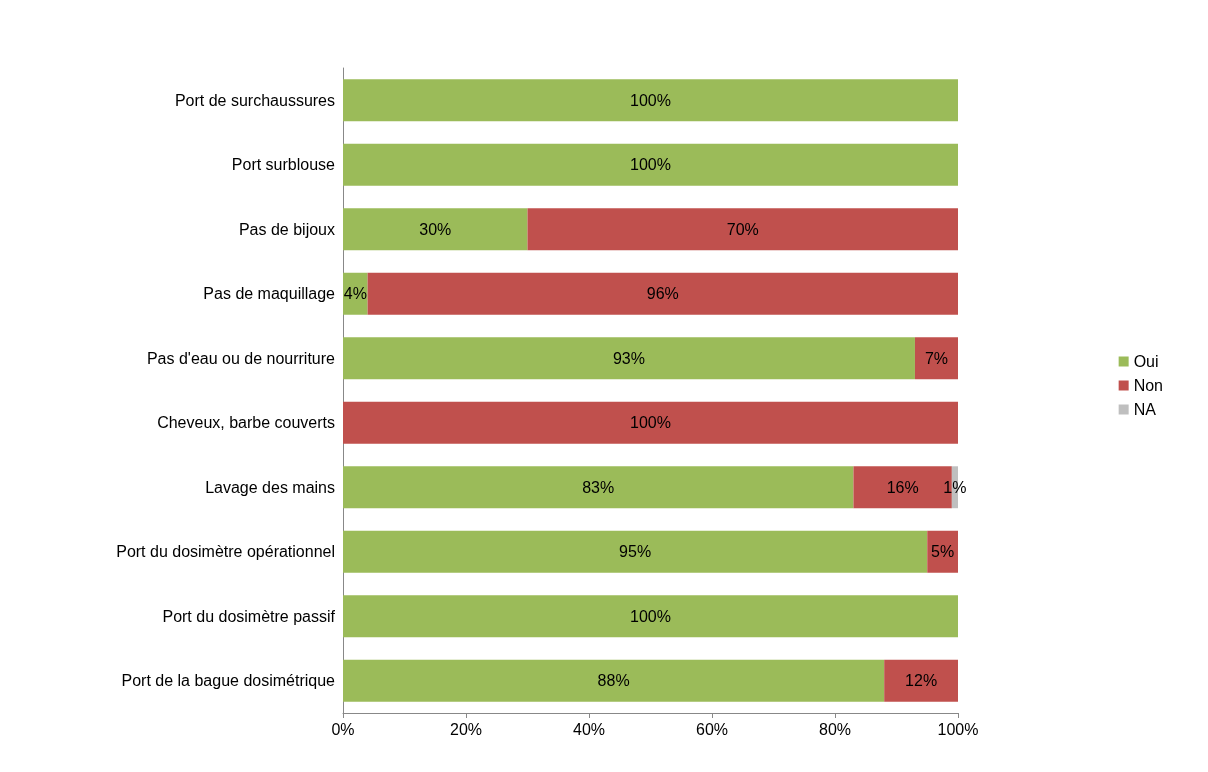 This screenshot has height=772, width=1208. I want to click on y-tick-label: Port du dosimètre opérationnel, so click(225, 552).